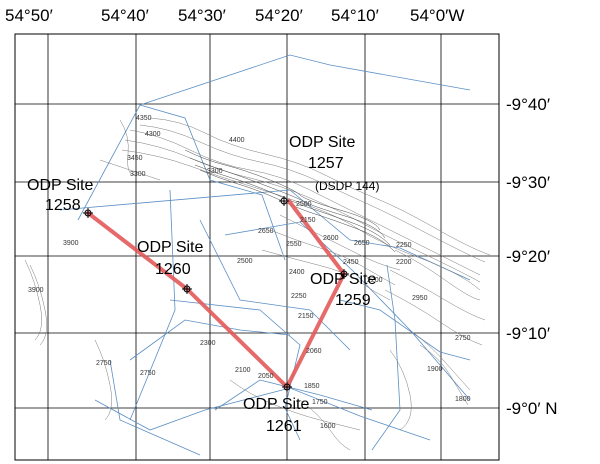  Describe the element at coordinates (29, 15) in the screenshot. I see `lon-label-54-50: 54°50′` at that location.